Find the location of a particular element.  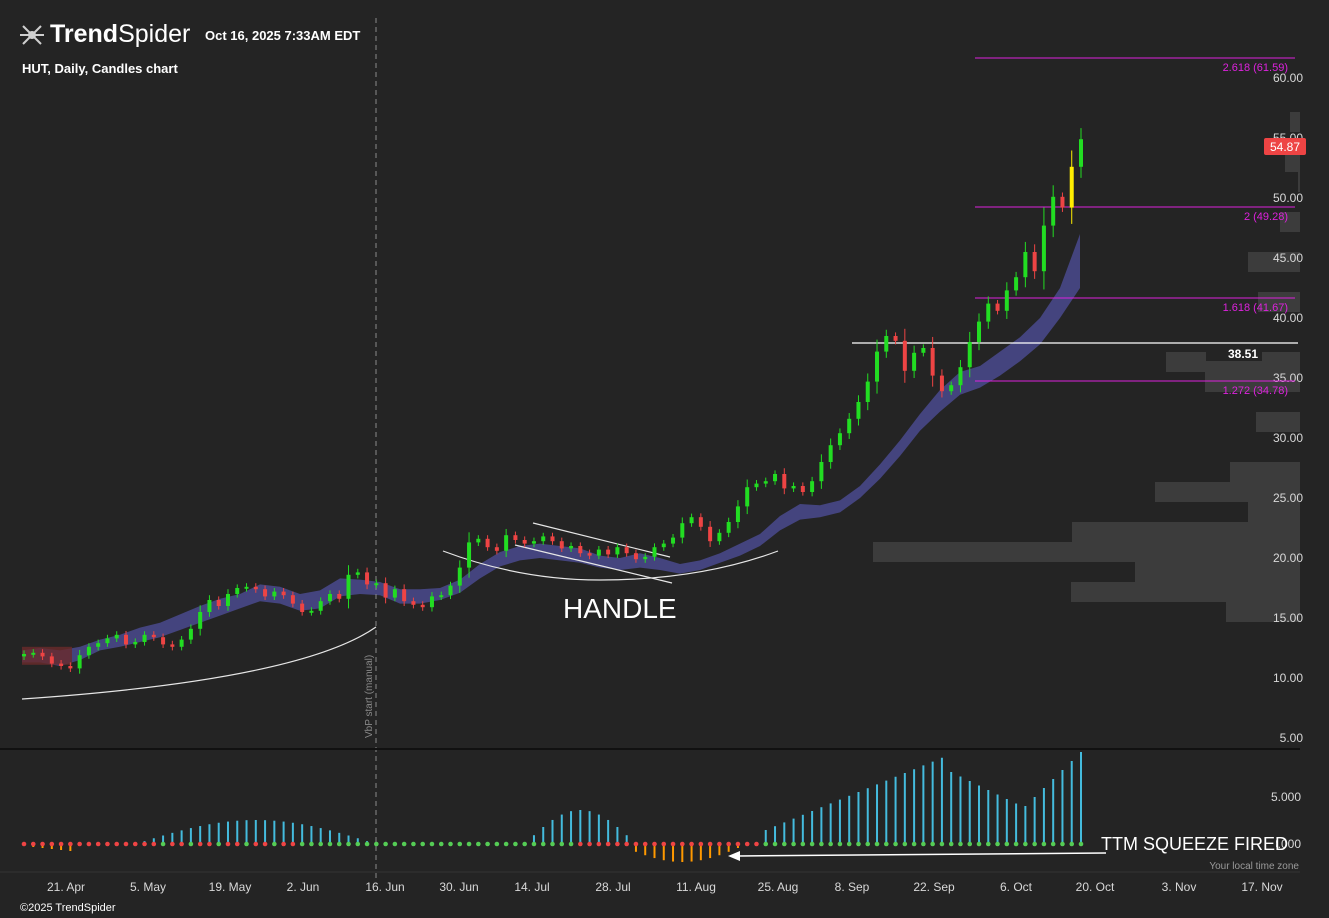

squeeze-annotation: TTM SQUEEZE FIRED is located at coordinates (1194, 844).